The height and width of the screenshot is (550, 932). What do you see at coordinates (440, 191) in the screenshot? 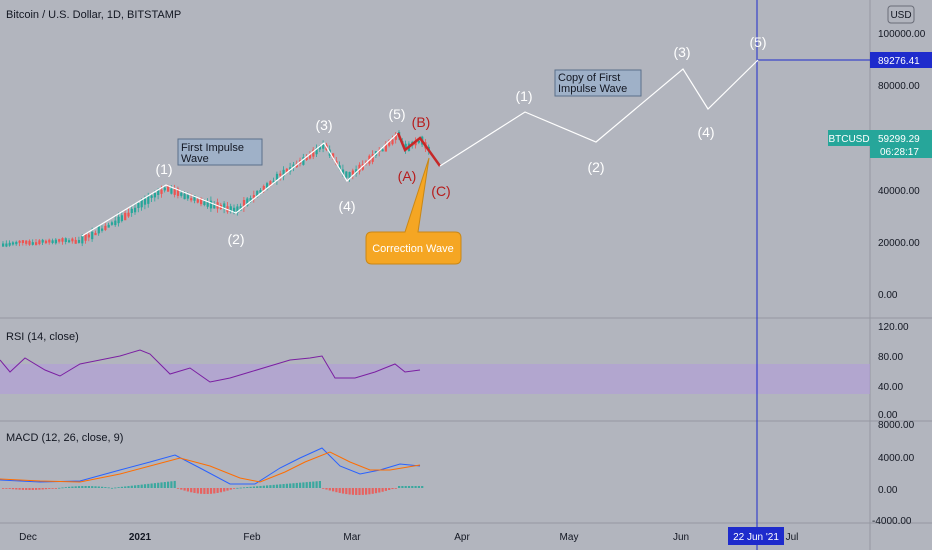
I see `wave-label-c: (C)` at bounding box center [440, 191].